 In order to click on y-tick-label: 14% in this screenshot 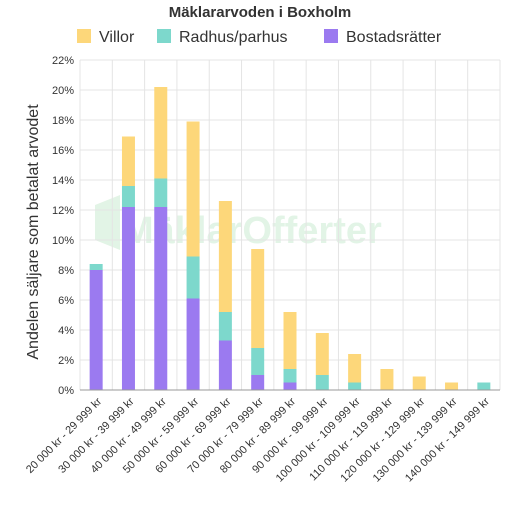, I will do `click(63, 181)`.